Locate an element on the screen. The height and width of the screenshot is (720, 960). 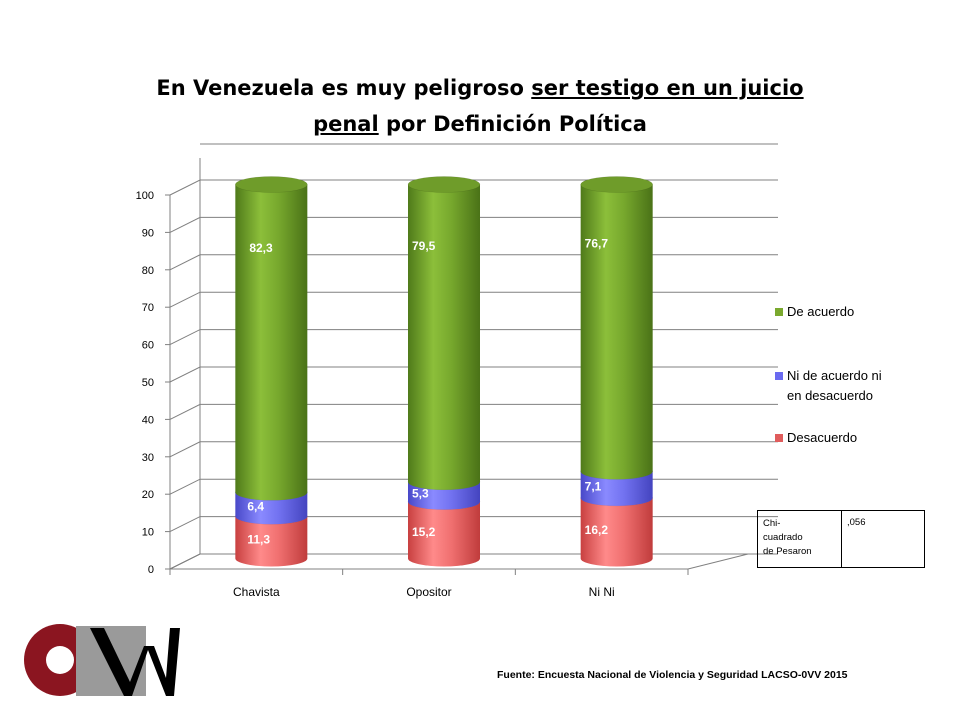
title-part2: por Definición Política is located at coordinates (516, 124).